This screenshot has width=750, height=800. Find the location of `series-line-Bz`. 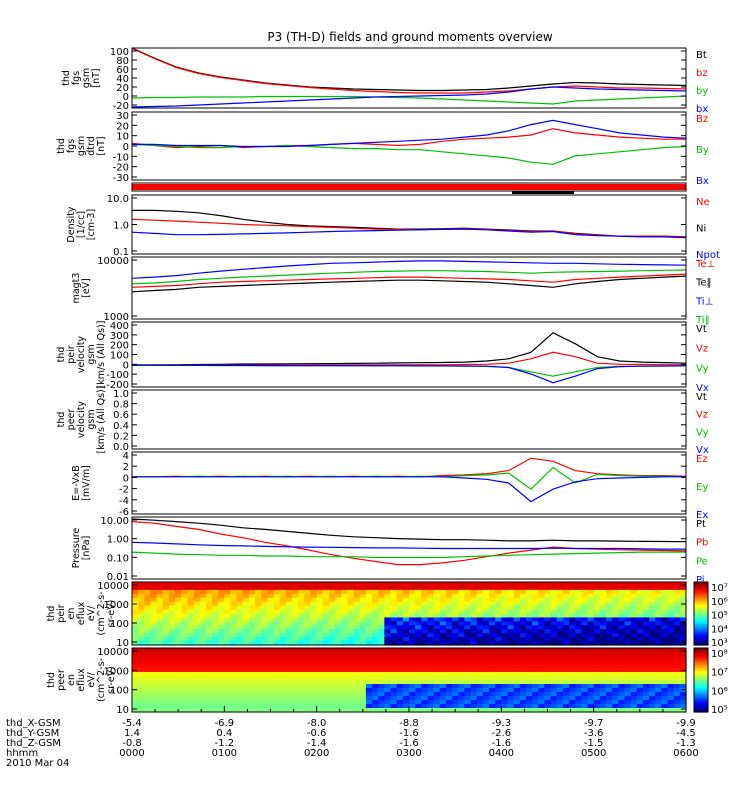

series-line-Bz is located at coordinates (408, 138).